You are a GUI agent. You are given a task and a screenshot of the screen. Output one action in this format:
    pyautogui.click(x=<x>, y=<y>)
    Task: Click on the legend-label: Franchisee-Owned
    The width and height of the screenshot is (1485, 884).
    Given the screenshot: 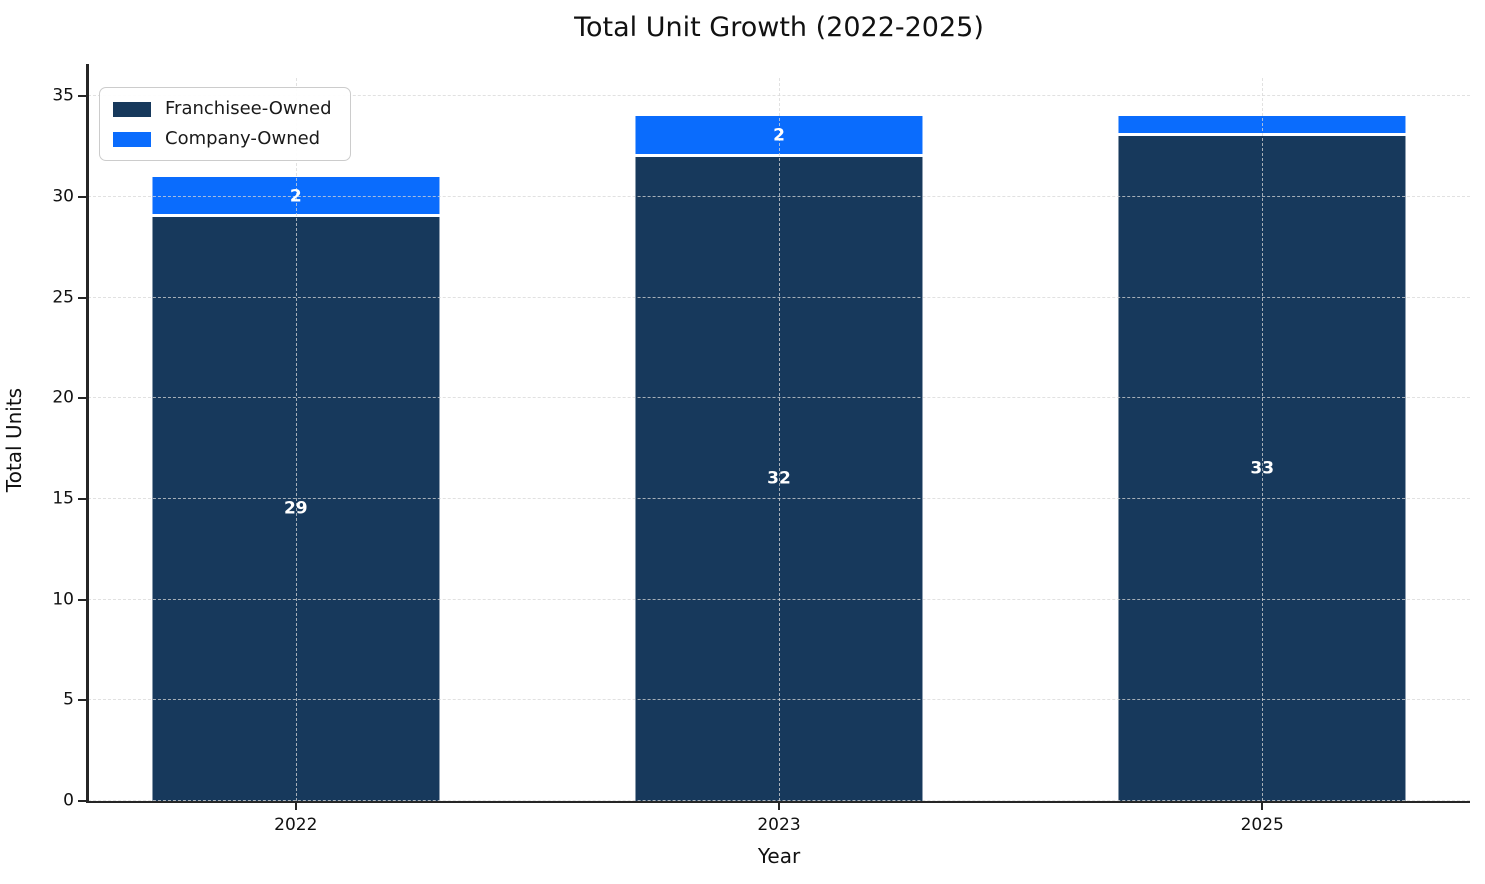 What is the action you would take?
    pyautogui.click(x=248, y=108)
    